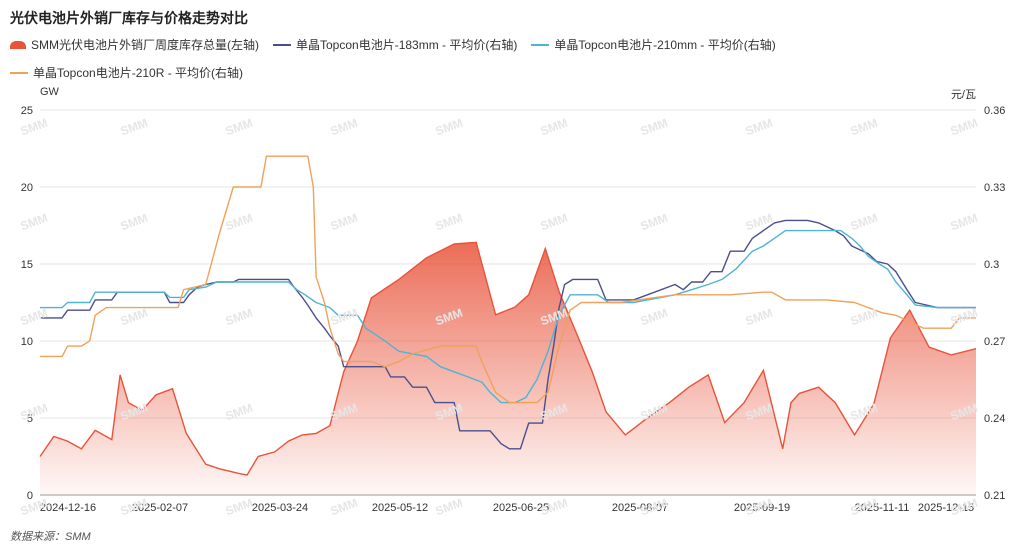  I want to click on data-source: 数据来源：SMM, so click(50, 537).